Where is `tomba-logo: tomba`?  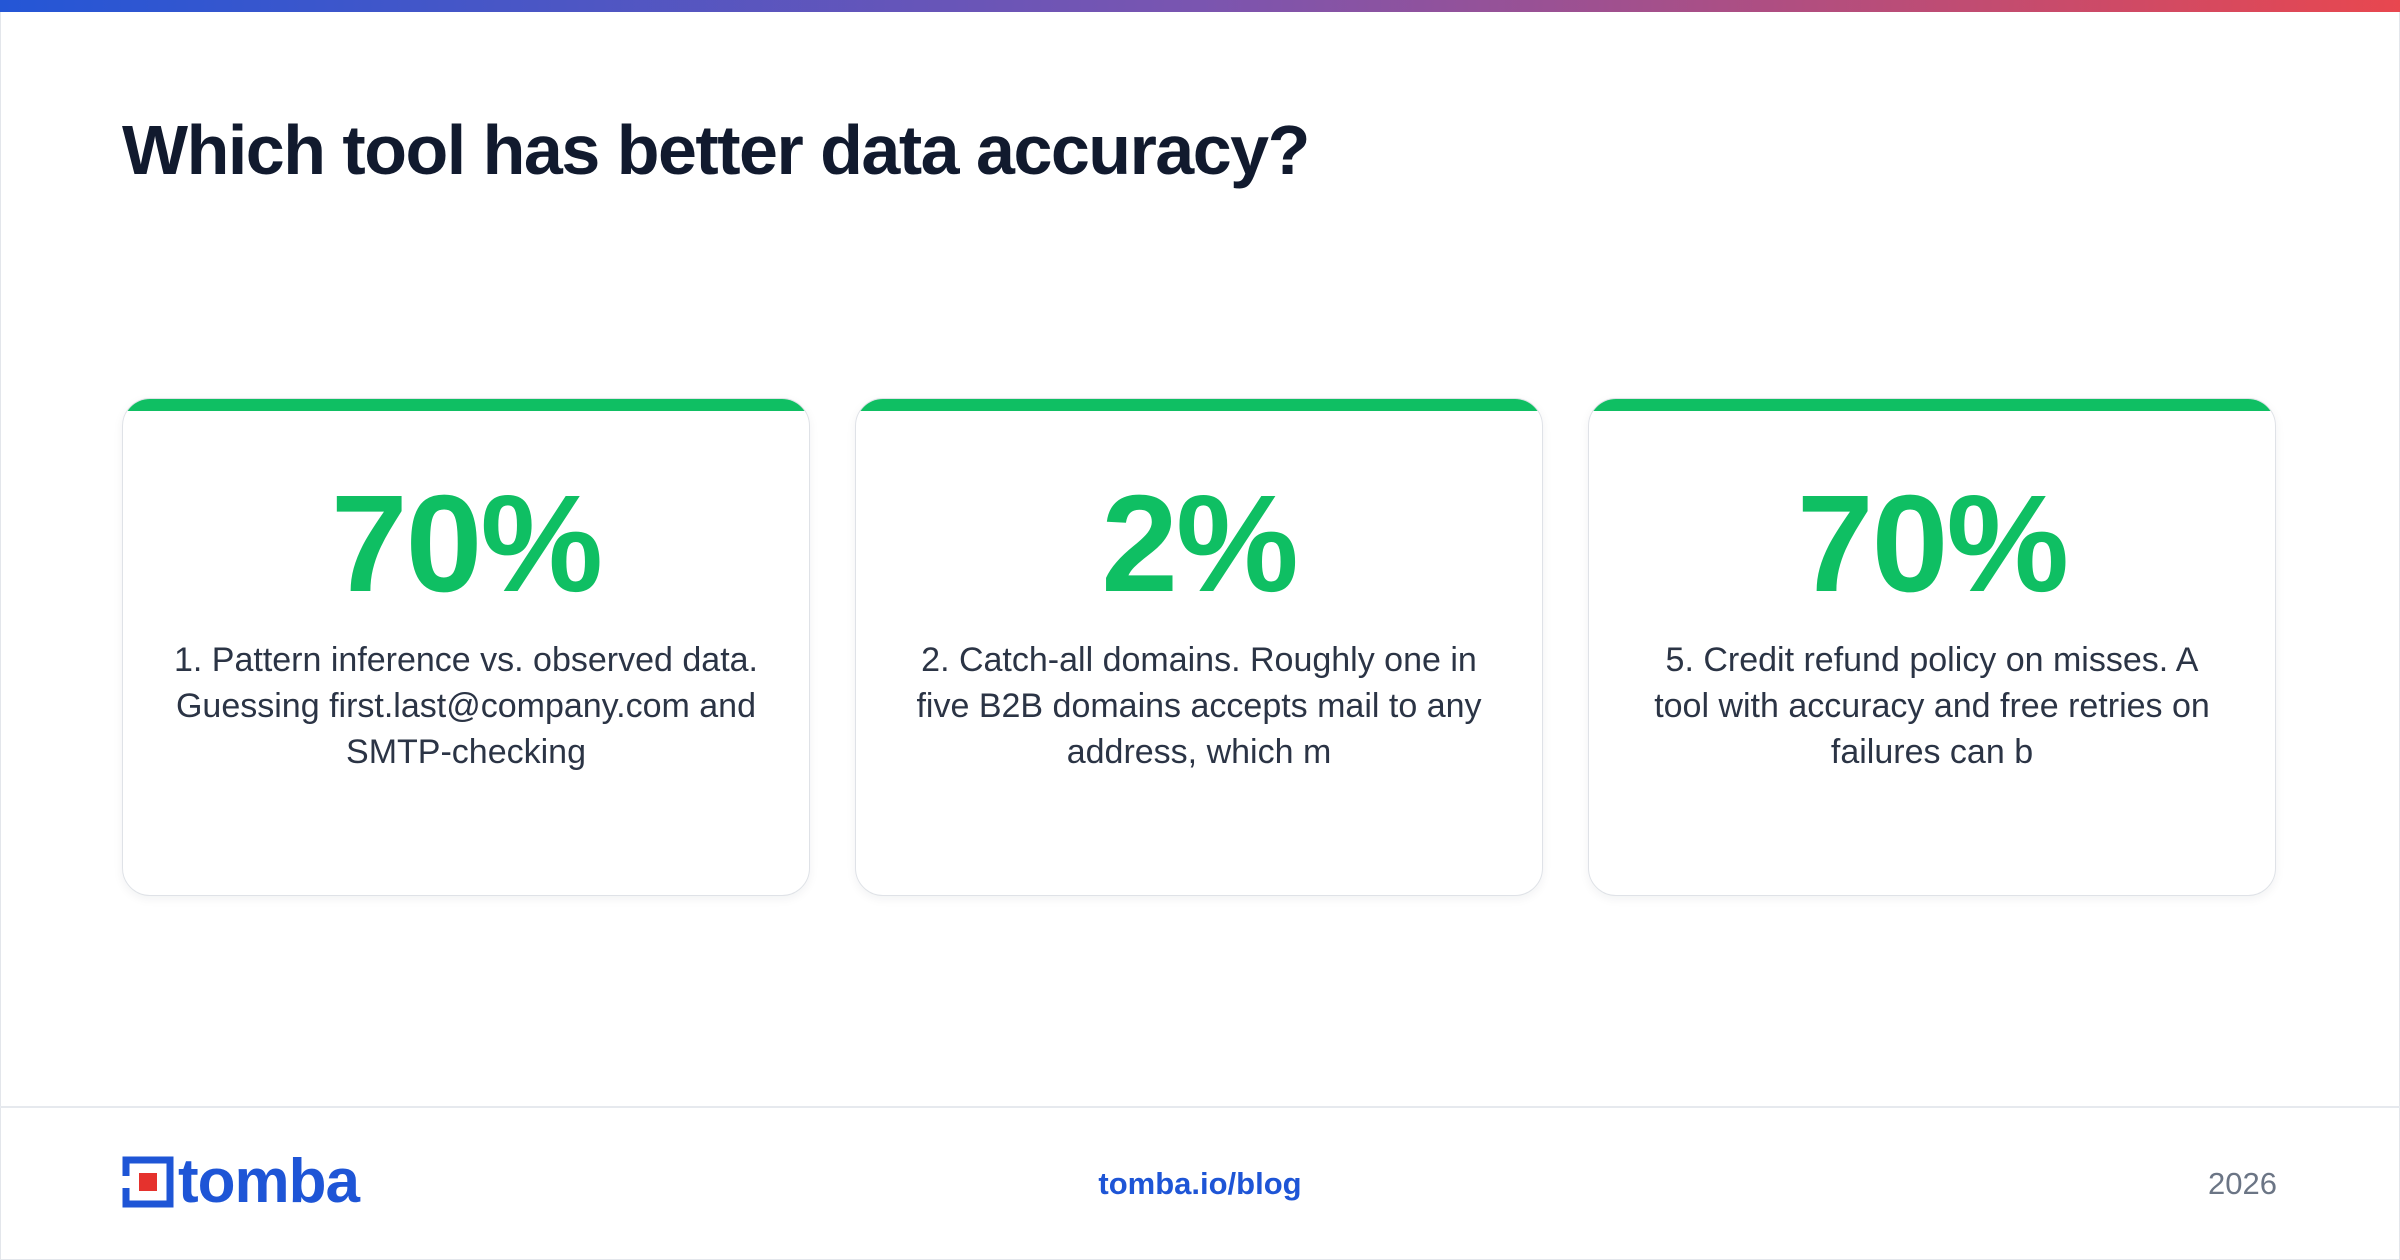 tomba-logo: tomba is located at coordinates (241, 1181).